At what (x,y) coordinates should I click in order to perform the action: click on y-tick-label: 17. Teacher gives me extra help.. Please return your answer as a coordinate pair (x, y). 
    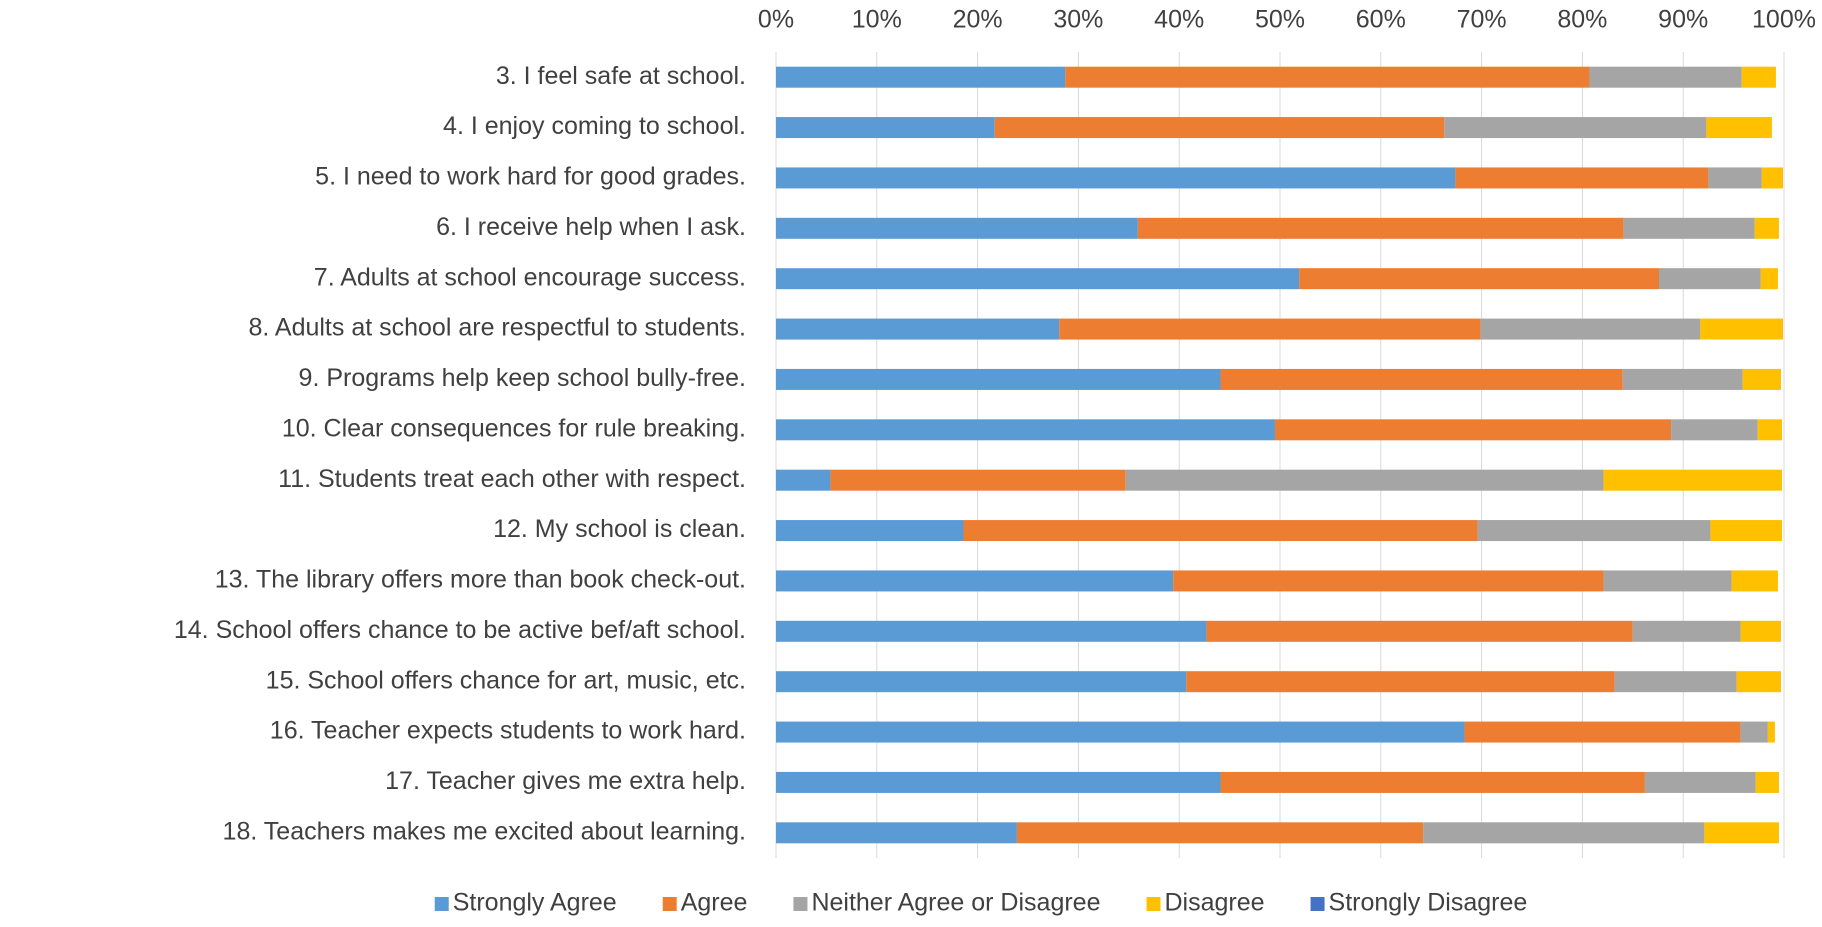
    Looking at the image, I should click on (565, 781).